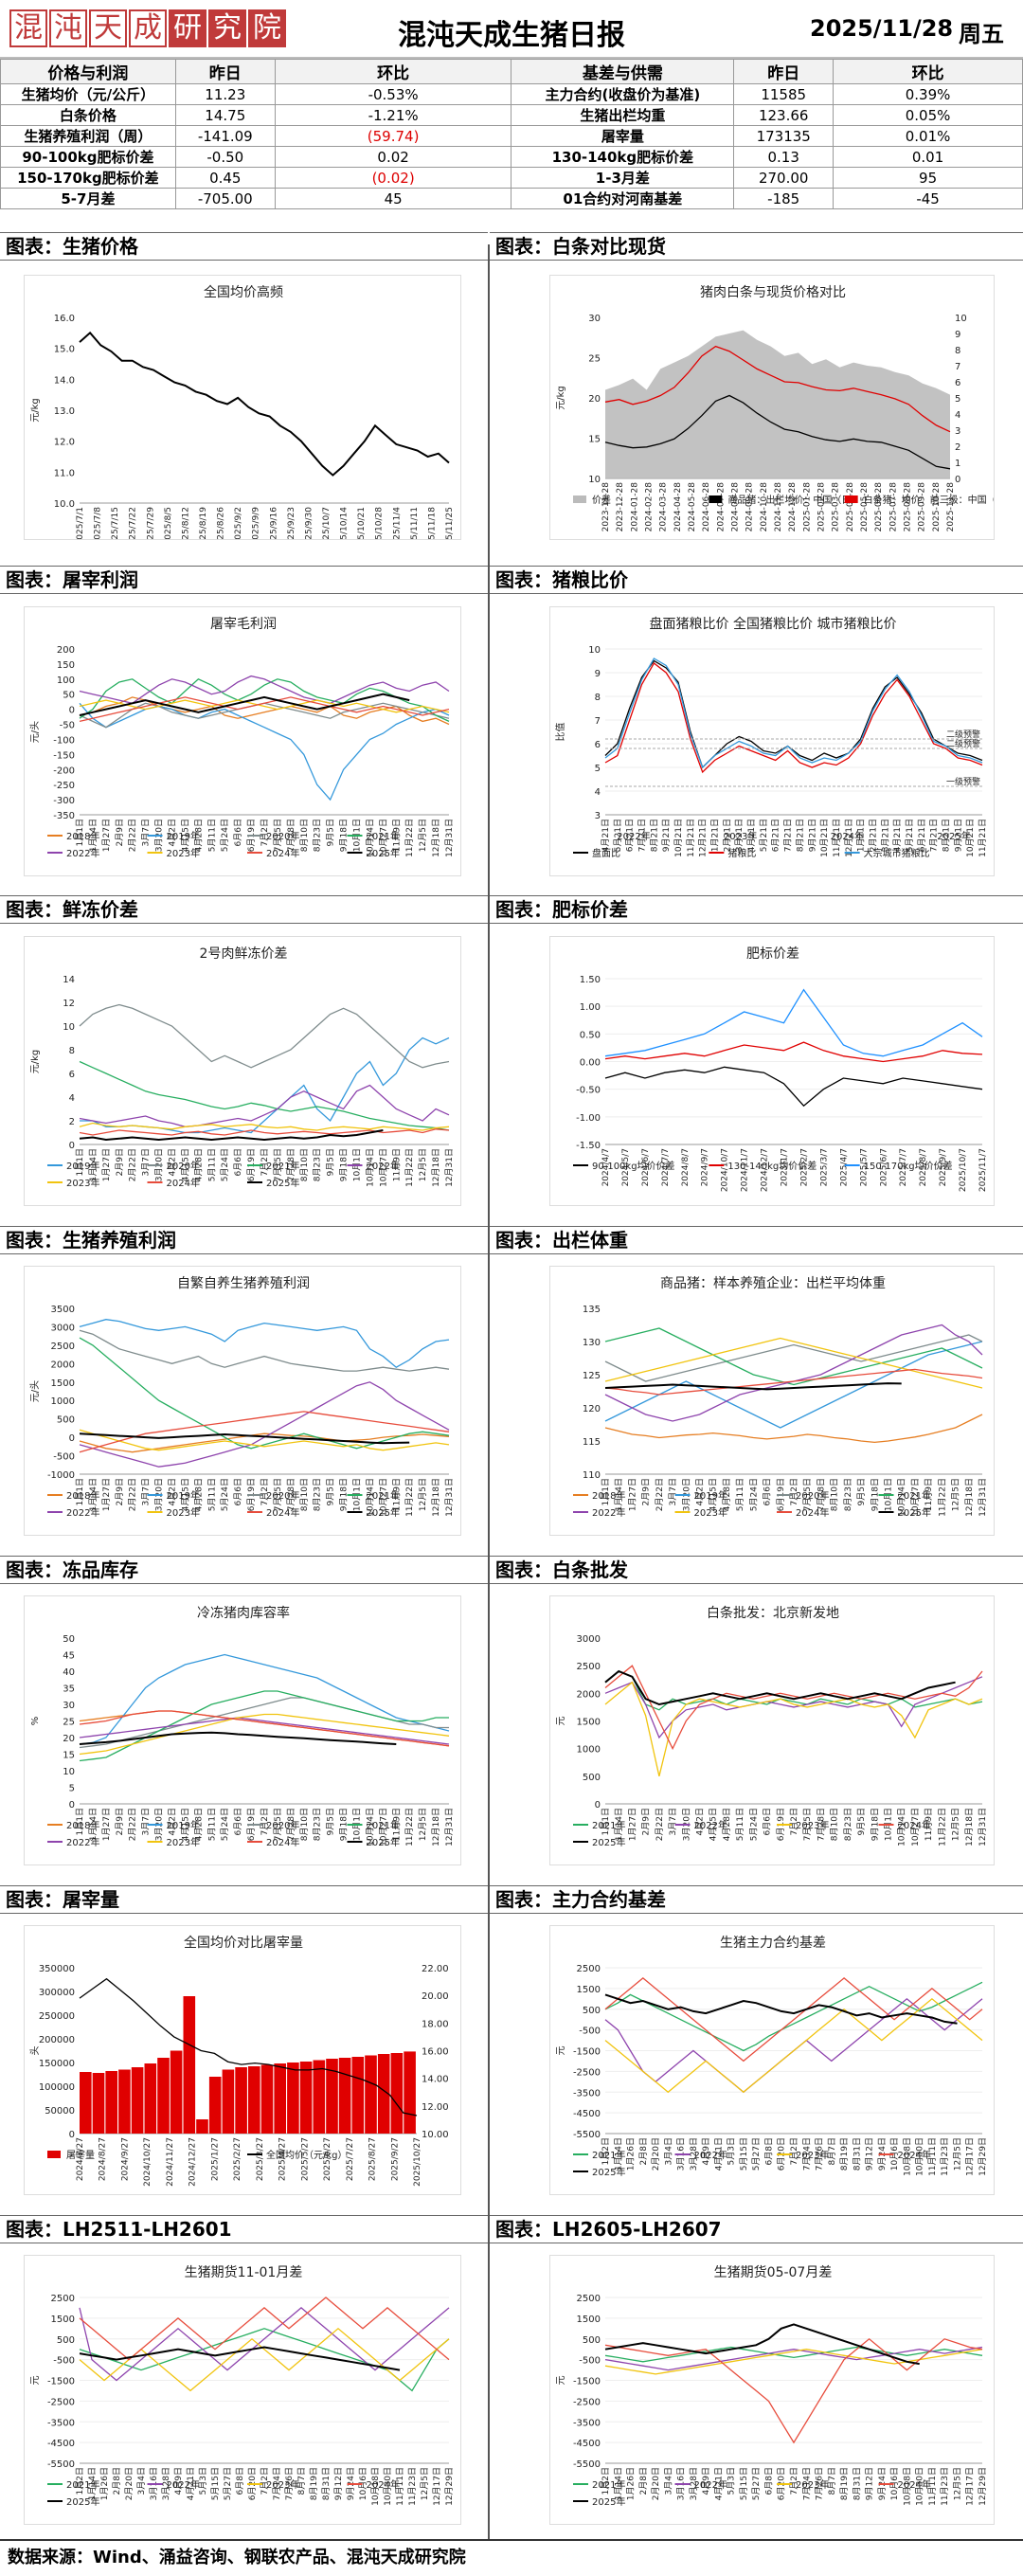 Image resolution: width=1023 pixels, height=2576 pixels. I want to click on x-tick-label: 5月24日, so click(753, 1494).